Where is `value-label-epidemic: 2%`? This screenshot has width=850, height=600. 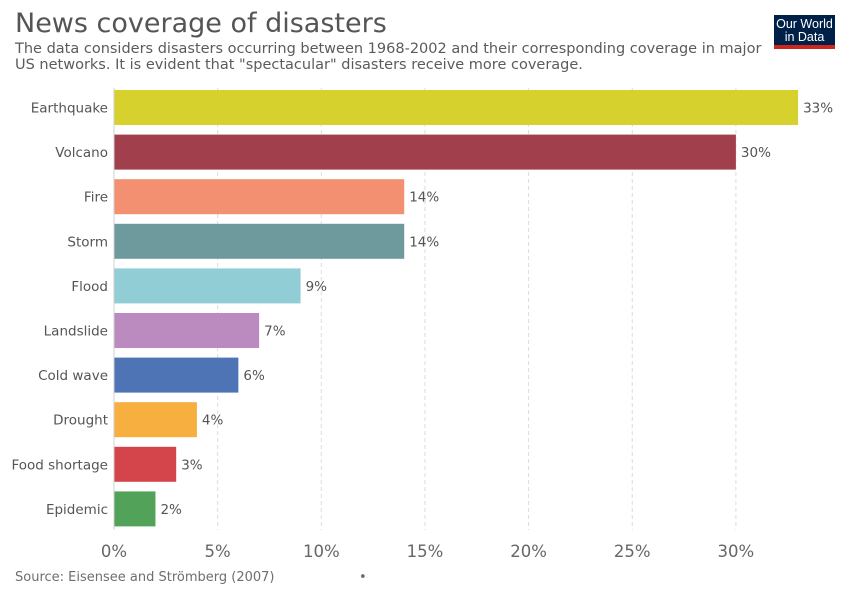 value-label-epidemic: 2% is located at coordinates (171, 510).